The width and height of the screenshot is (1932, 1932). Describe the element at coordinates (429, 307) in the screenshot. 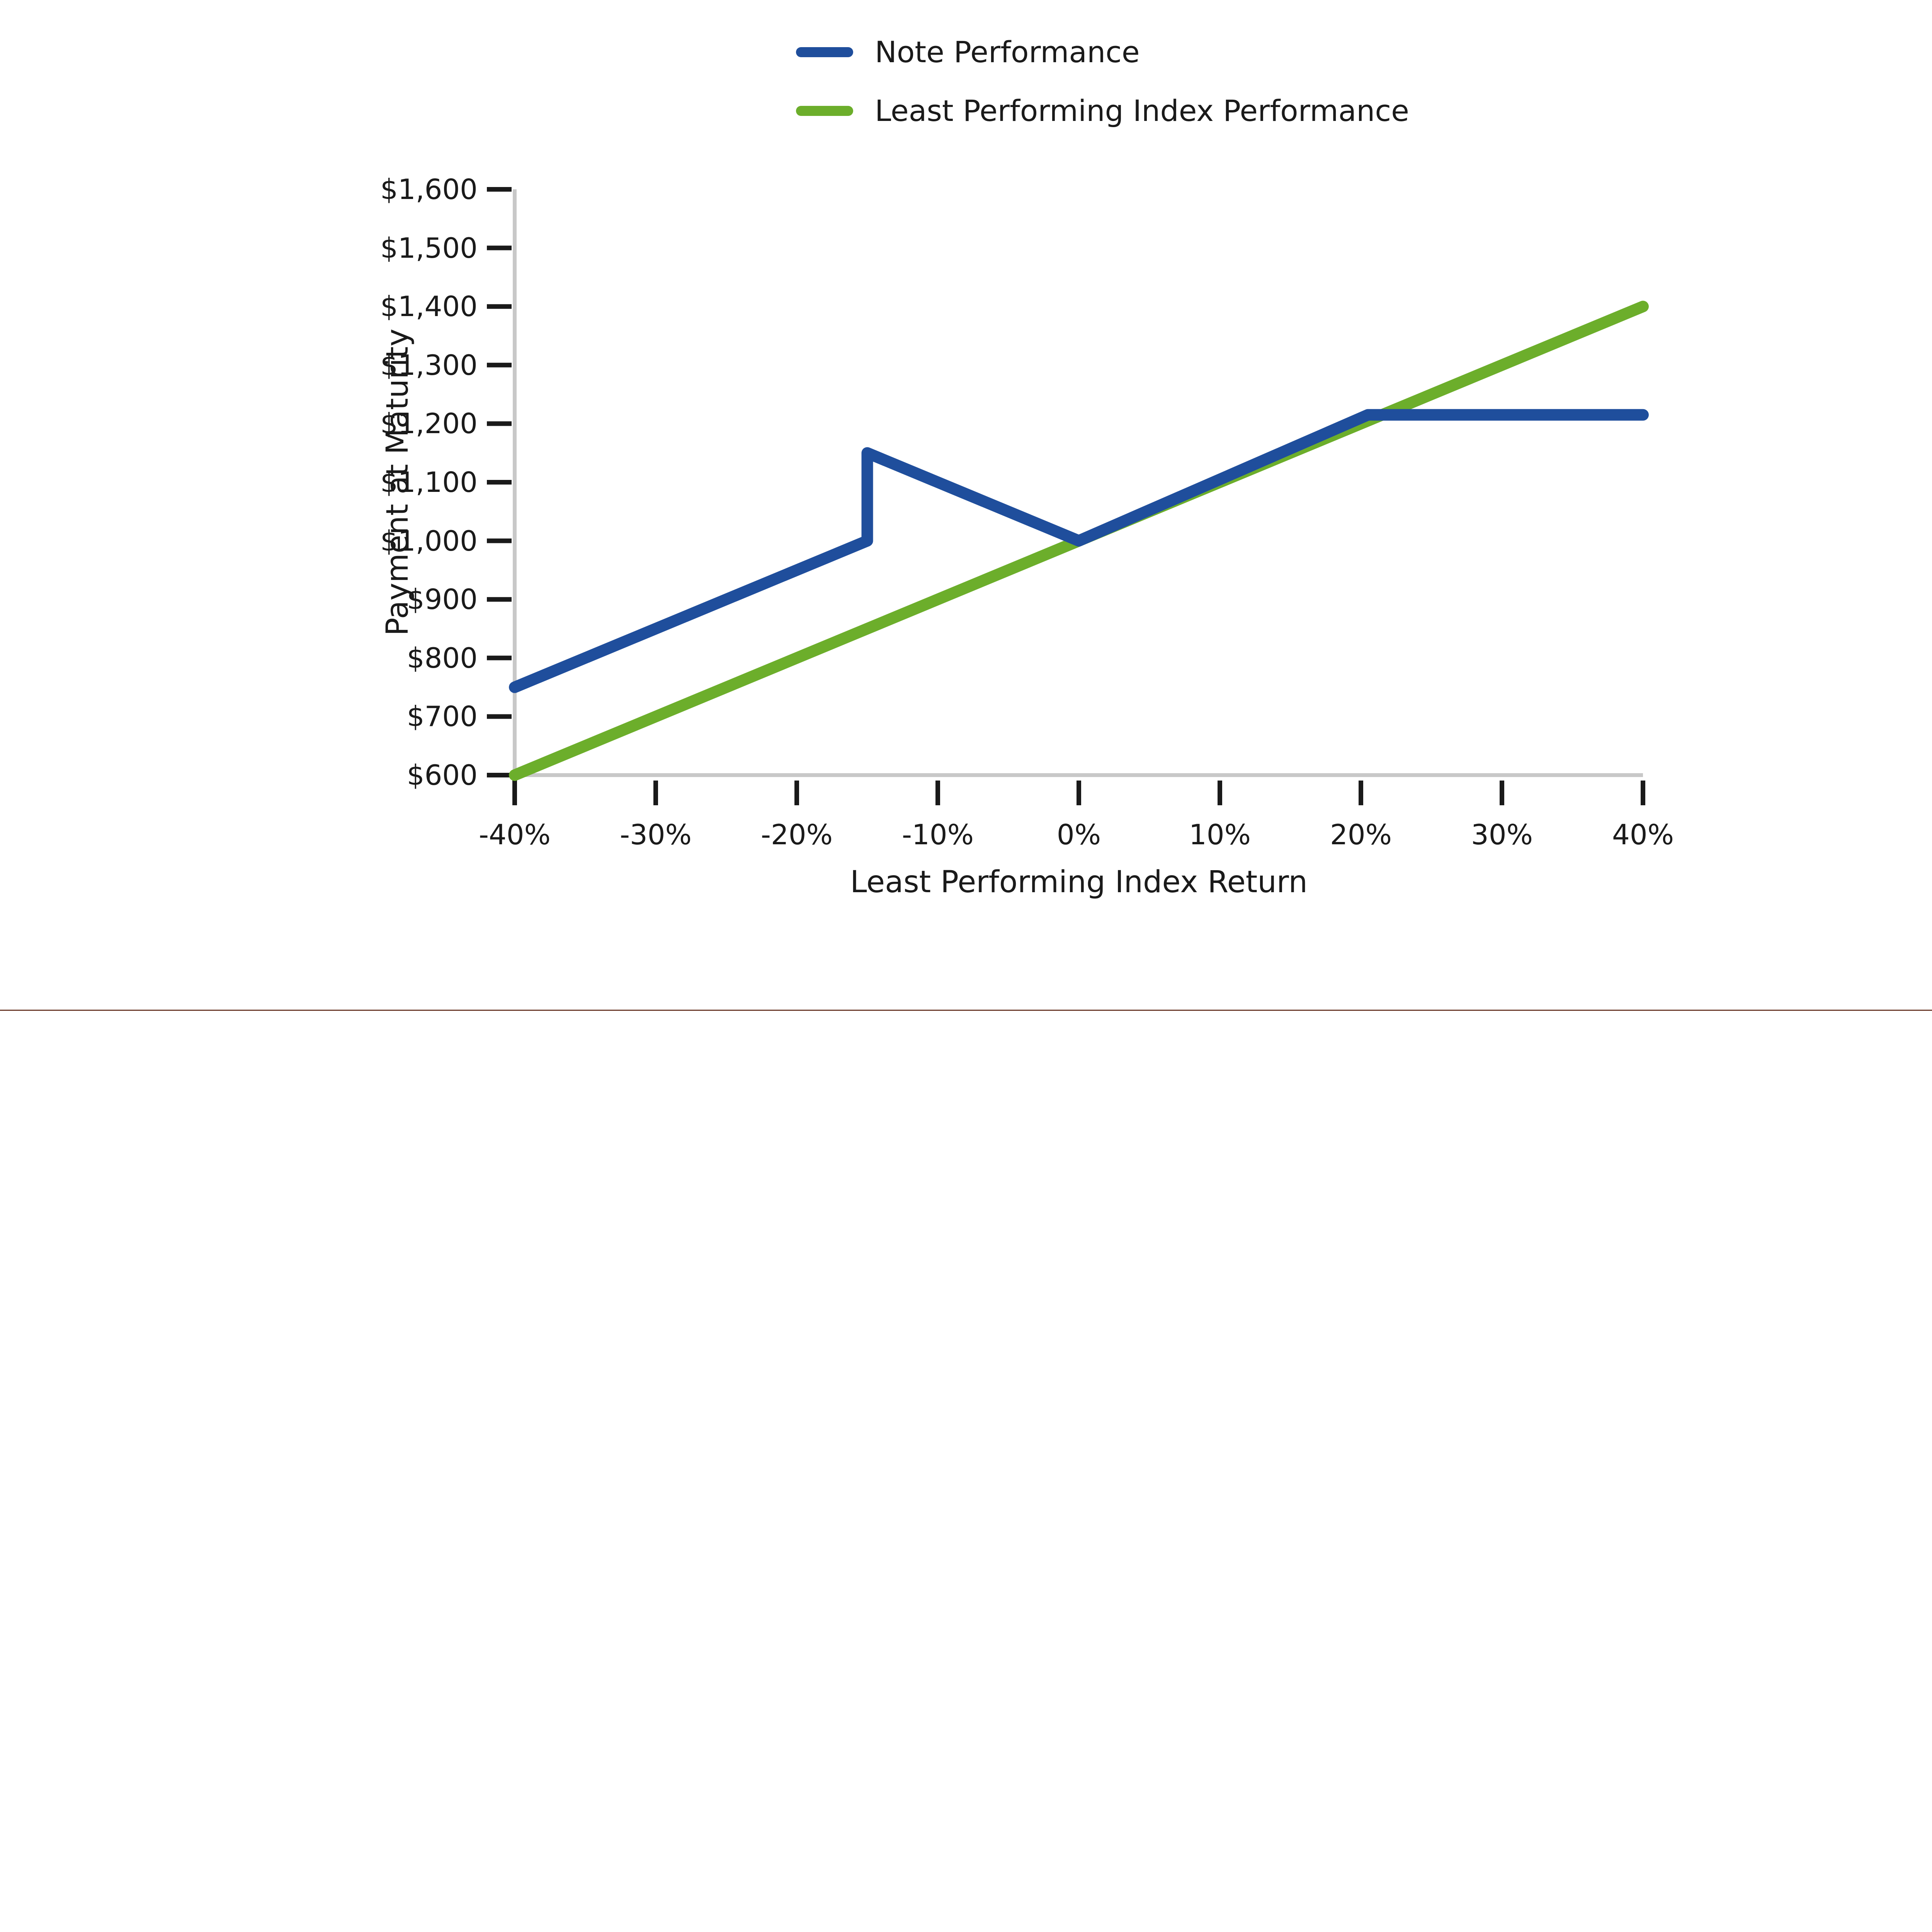

I see `y-tick-label: $1,400` at that location.